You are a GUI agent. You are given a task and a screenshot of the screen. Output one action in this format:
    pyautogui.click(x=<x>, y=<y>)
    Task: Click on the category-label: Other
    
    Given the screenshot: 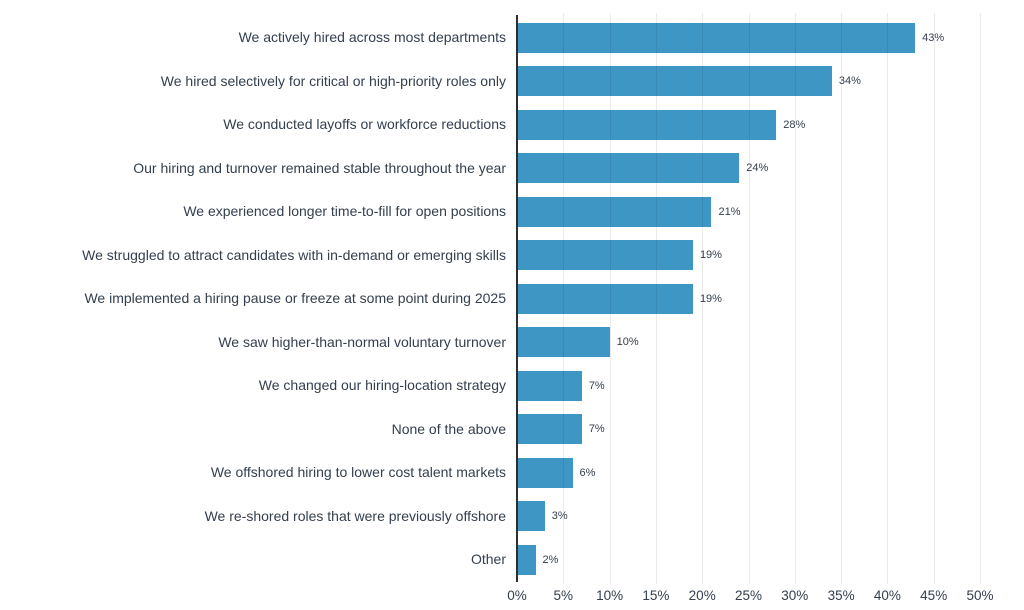 What is the action you would take?
    pyautogui.click(x=488, y=559)
    